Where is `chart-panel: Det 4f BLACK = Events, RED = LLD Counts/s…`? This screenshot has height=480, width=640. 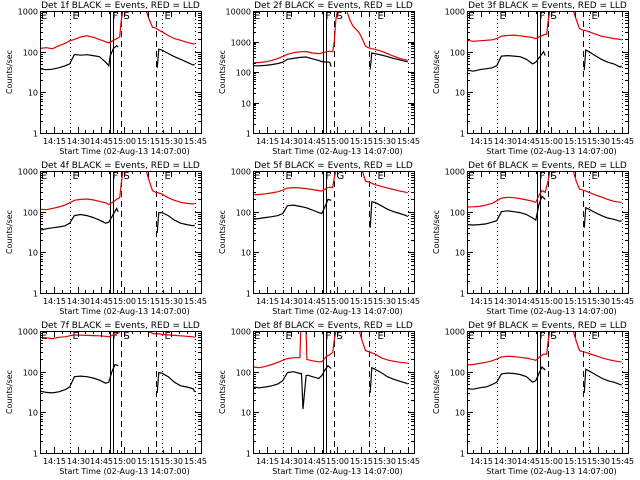 chart-panel: Det 4f BLACK = Events, RED = LLD Counts/s… is located at coordinates (106, 238).